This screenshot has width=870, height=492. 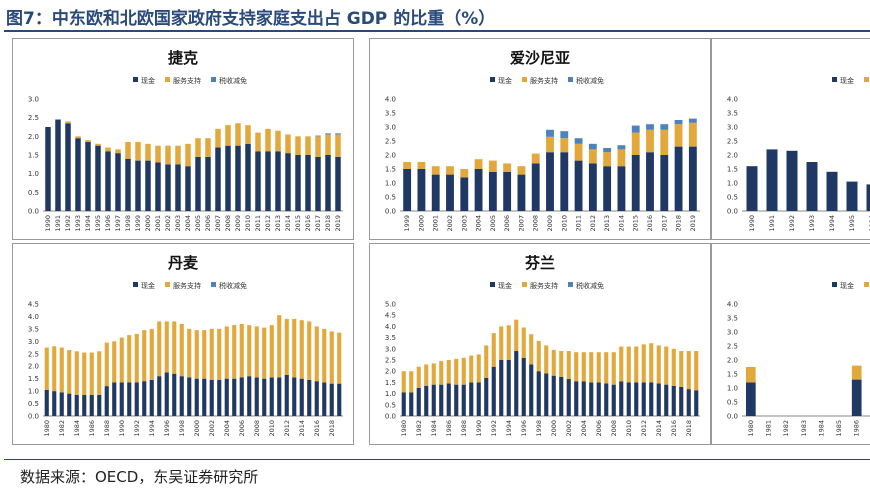 What do you see at coordinates (505, 80) in the screenshot?
I see `legend-label: 现金` at bounding box center [505, 80].